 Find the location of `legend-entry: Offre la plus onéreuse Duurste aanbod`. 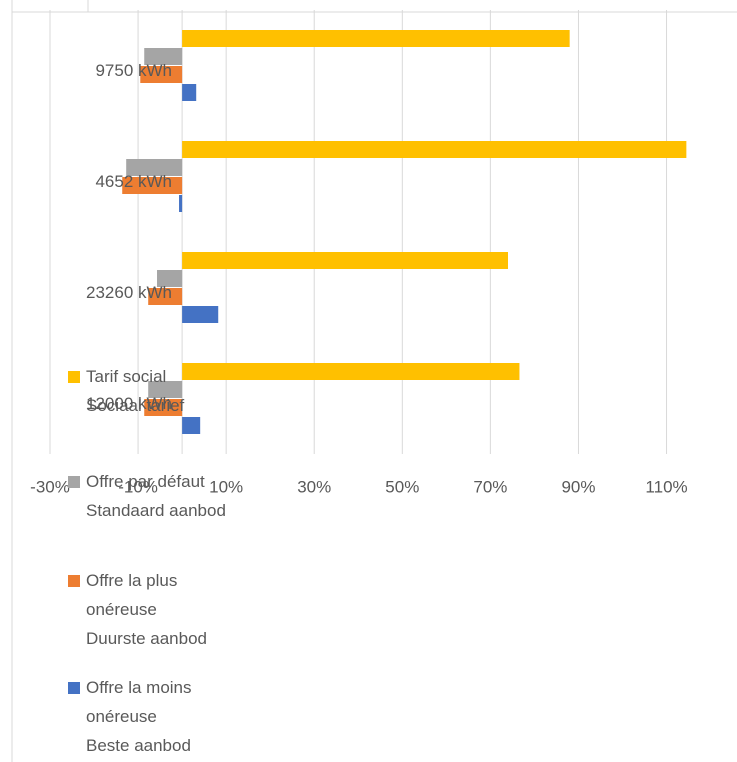

legend-entry: Offre la plus onéreuse Duurste aanbod is located at coordinates (168, 609).